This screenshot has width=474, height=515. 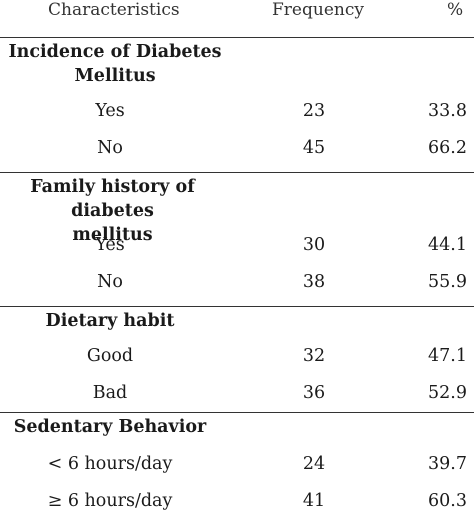 I want to click on row-percent: 39.7, so click(x=447, y=464).